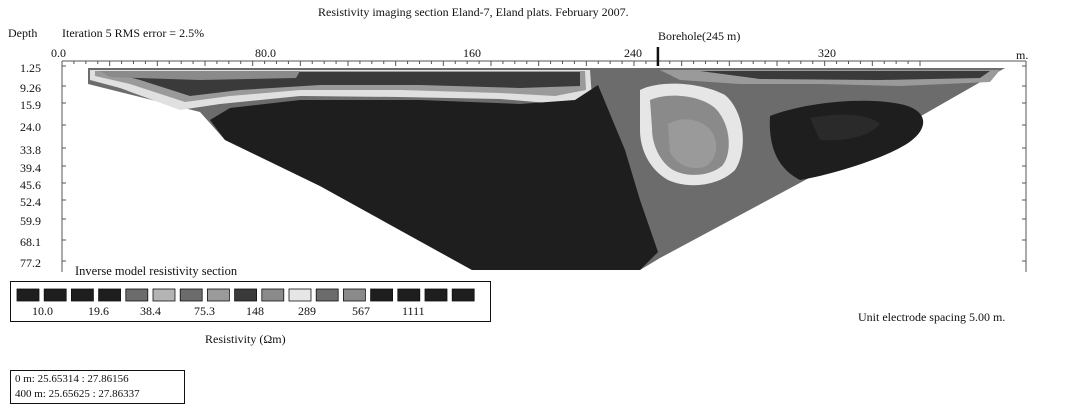 The image size is (1067, 407). I want to click on iteration-label: Iteration 5 RMS error = 2.5%, so click(133, 33).